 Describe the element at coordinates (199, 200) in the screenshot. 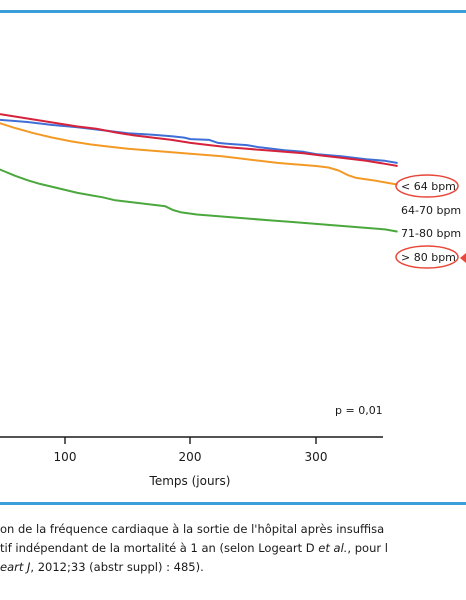

I see `series-line-gt80` at that location.